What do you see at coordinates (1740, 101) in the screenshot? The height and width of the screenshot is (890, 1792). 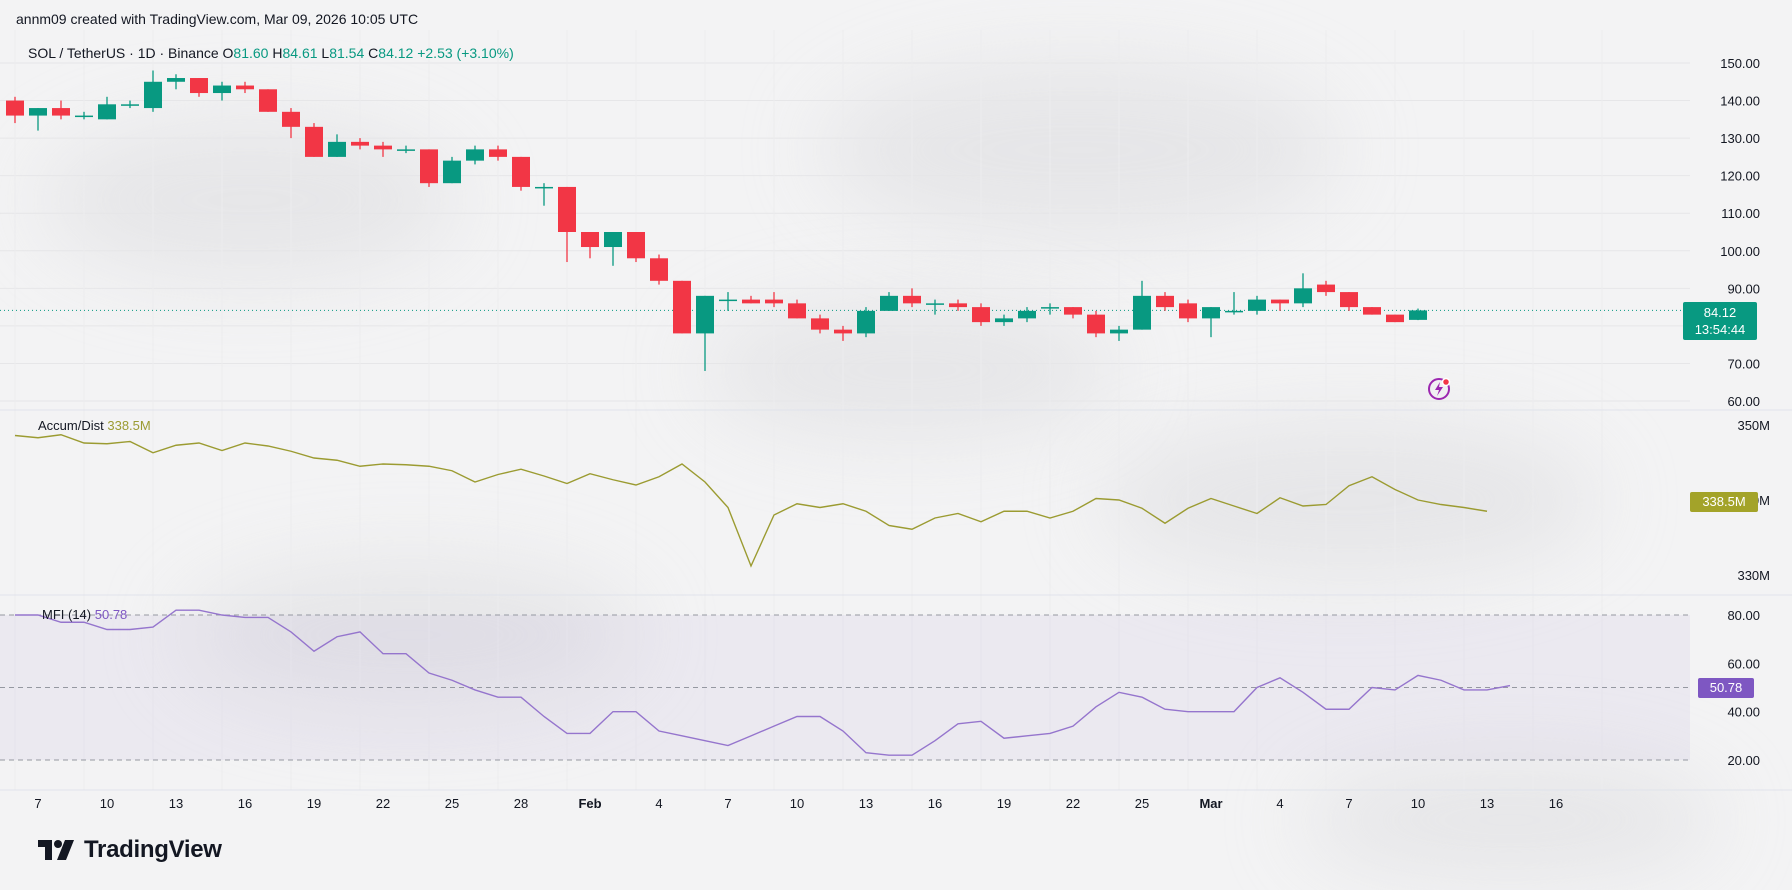 I see `price-tick-label: 140.00` at bounding box center [1740, 101].